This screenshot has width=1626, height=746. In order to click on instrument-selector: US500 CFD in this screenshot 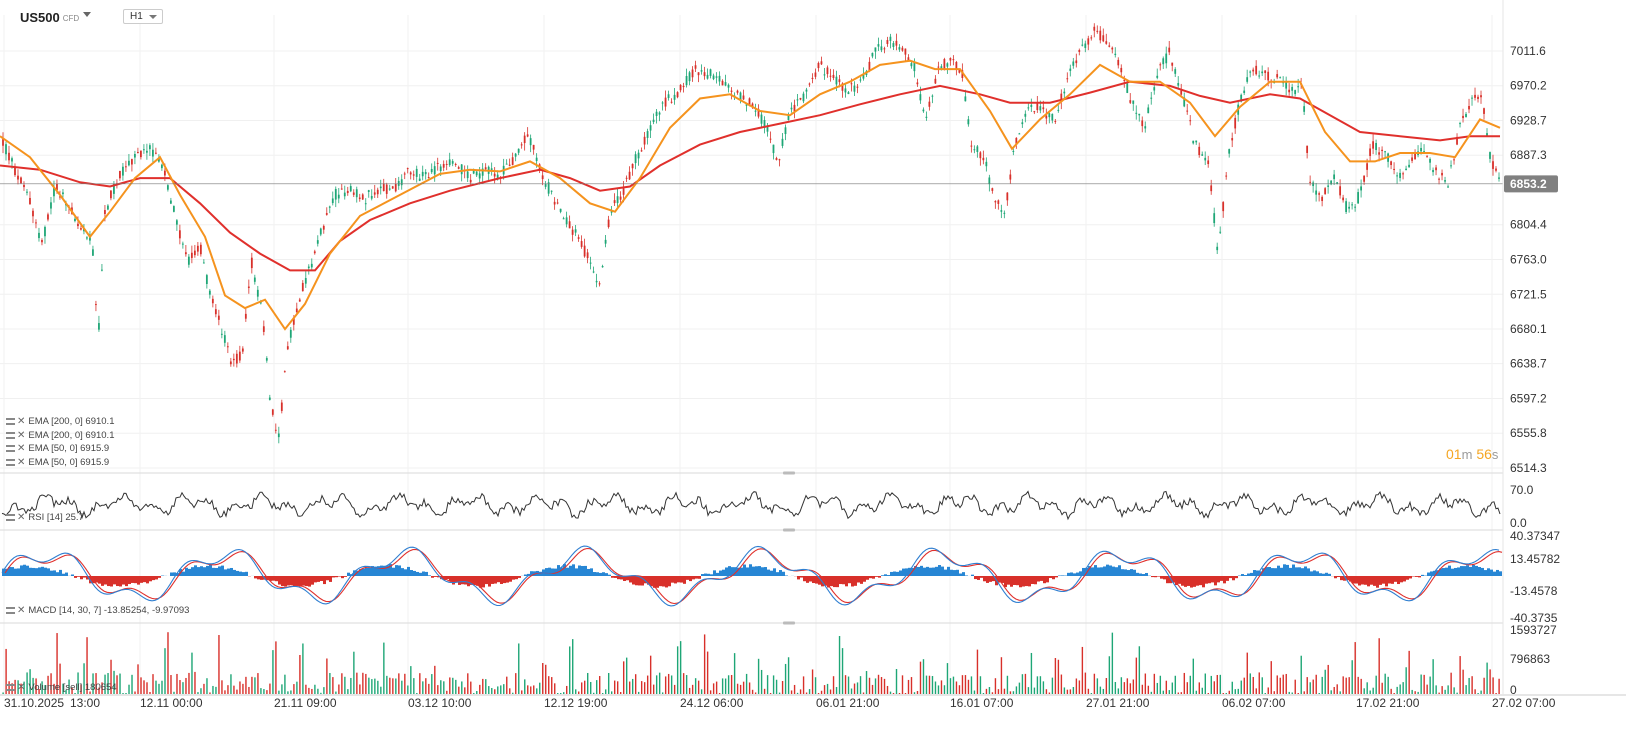, I will do `click(49, 17)`.